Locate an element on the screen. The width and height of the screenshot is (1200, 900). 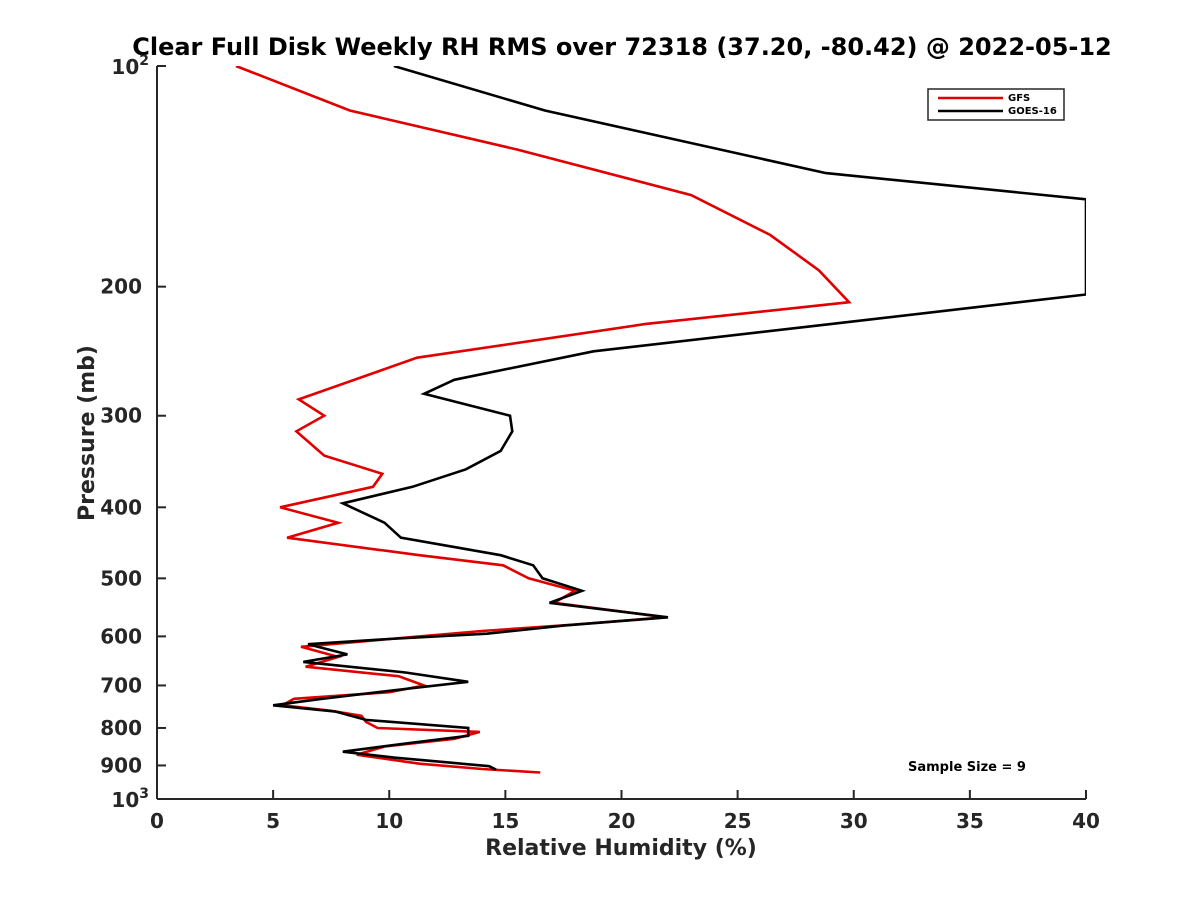
y-tick-label: 600 is located at coordinates (121, 636).